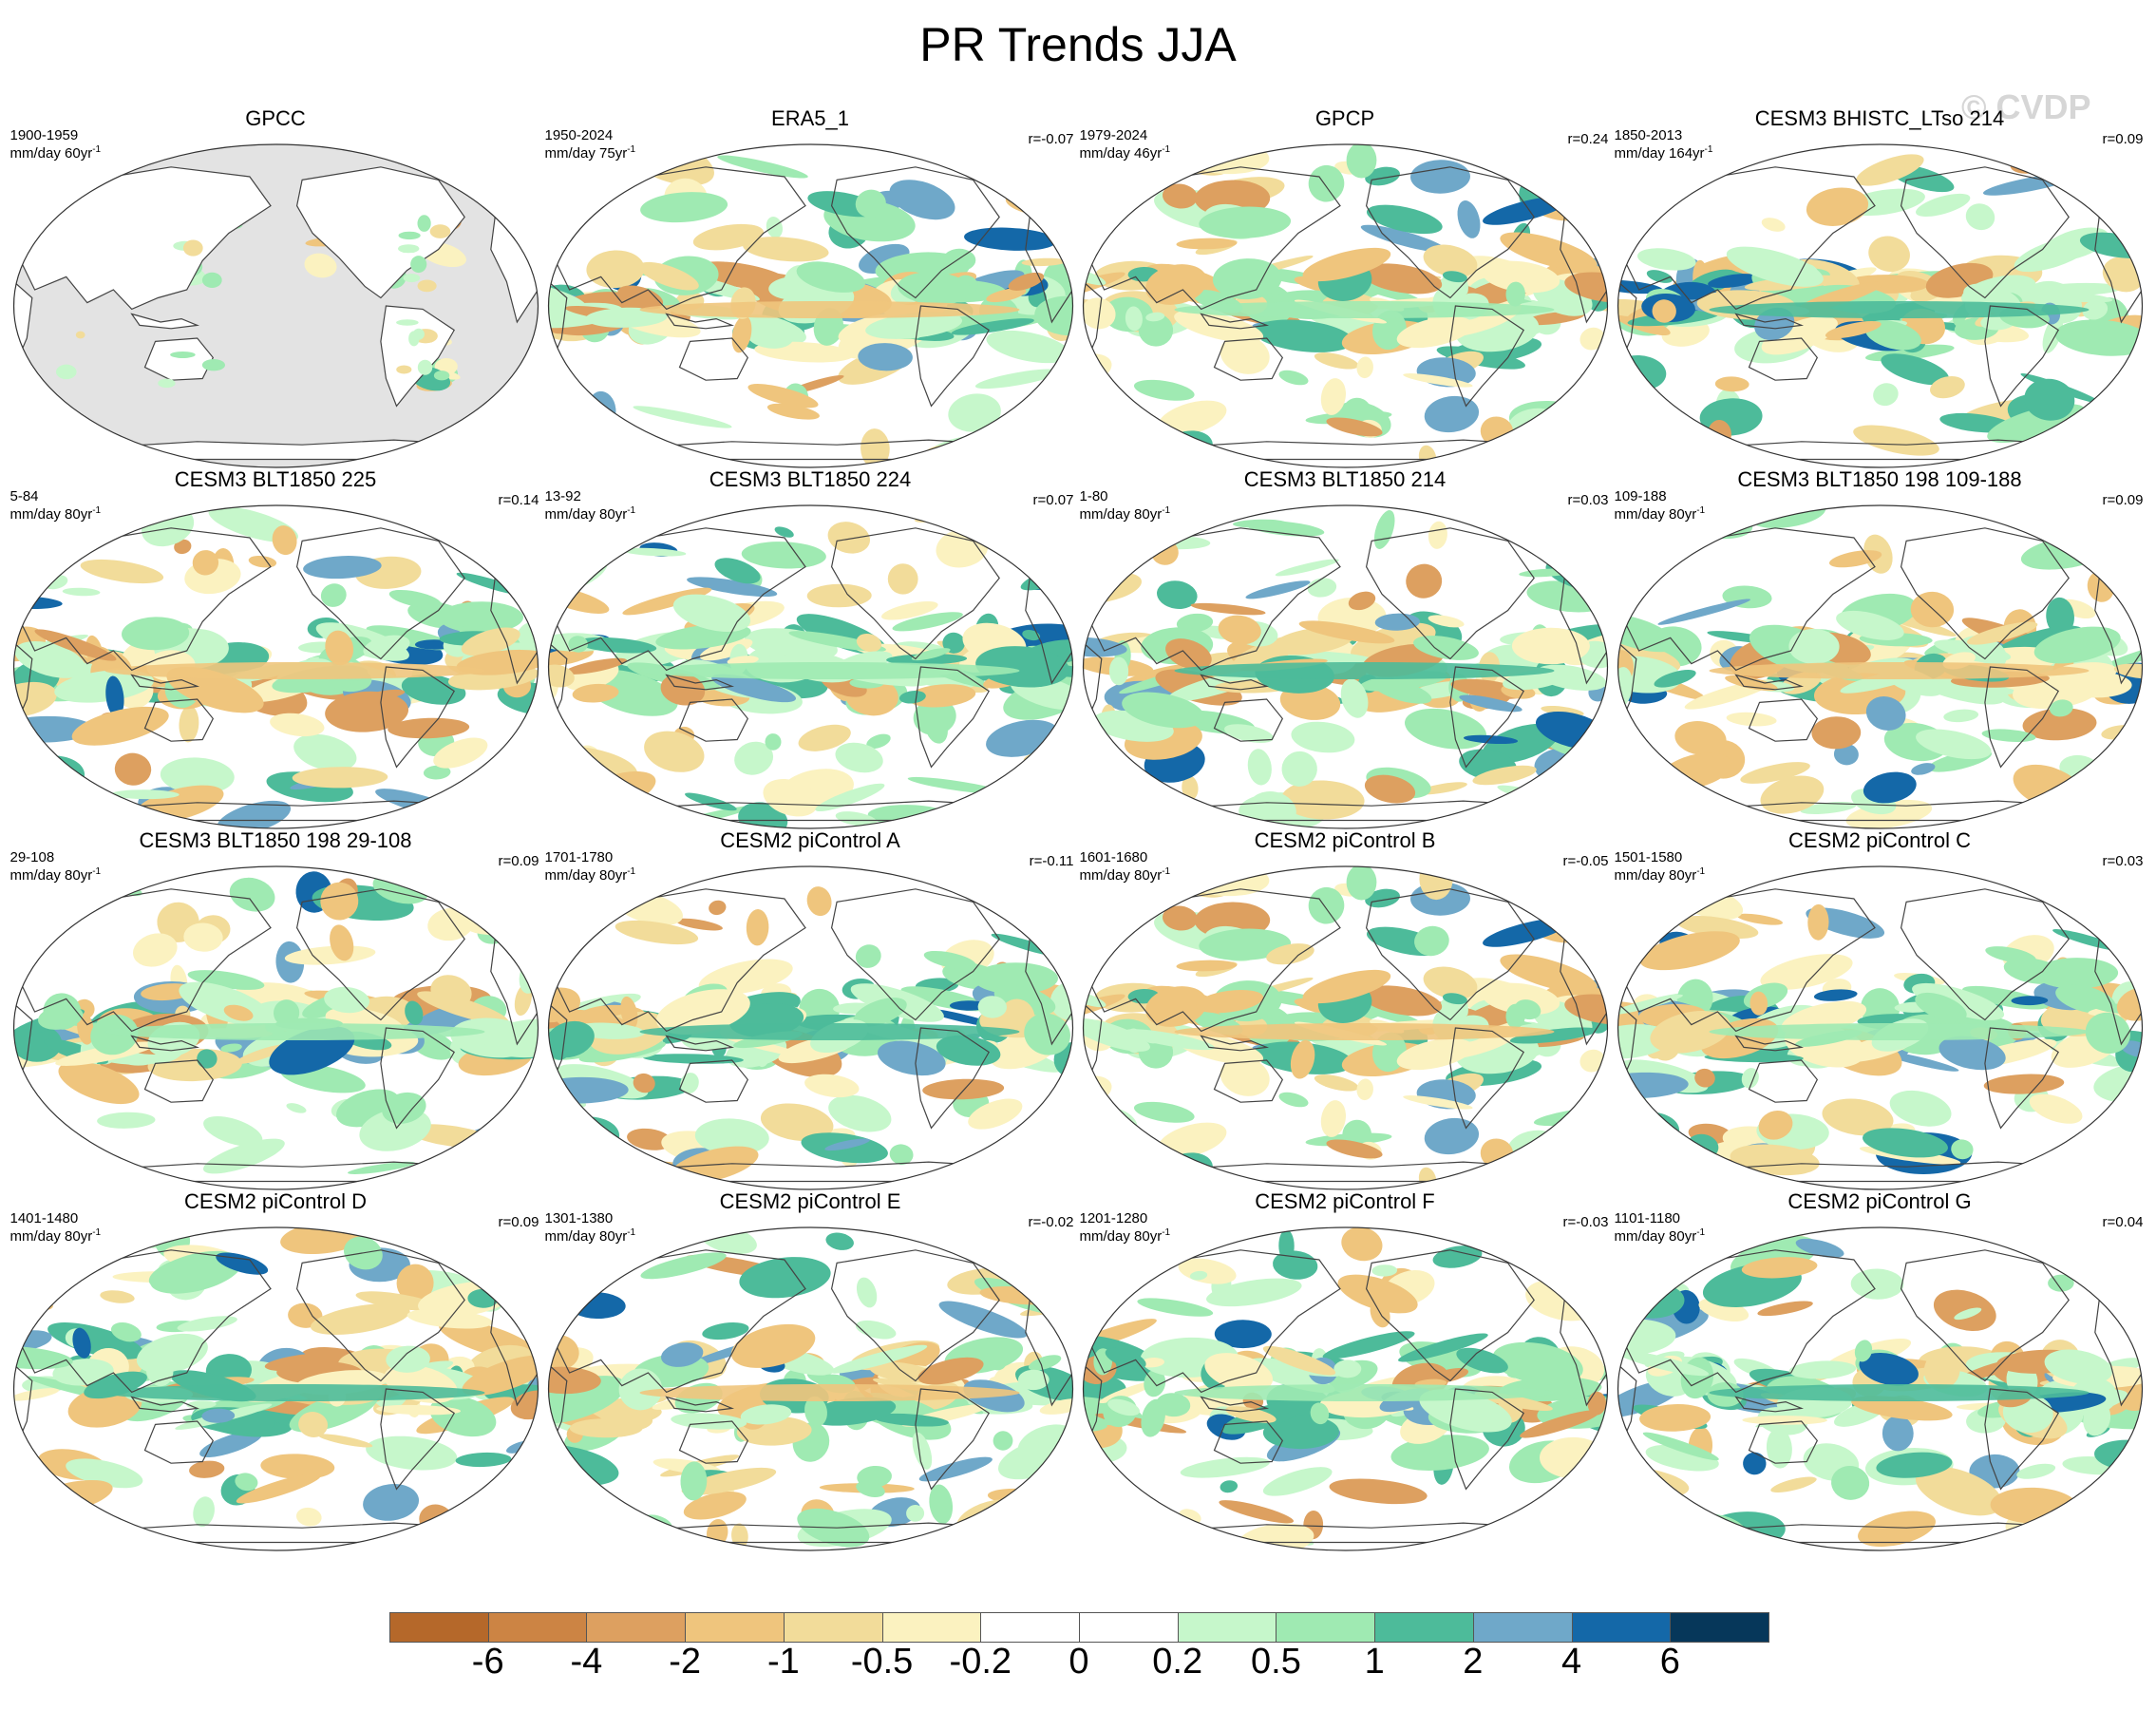  What do you see at coordinates (44, 1218) in the screenshot?
I see `panel-period: 1401-1480` at bounding box center [44, 1218].